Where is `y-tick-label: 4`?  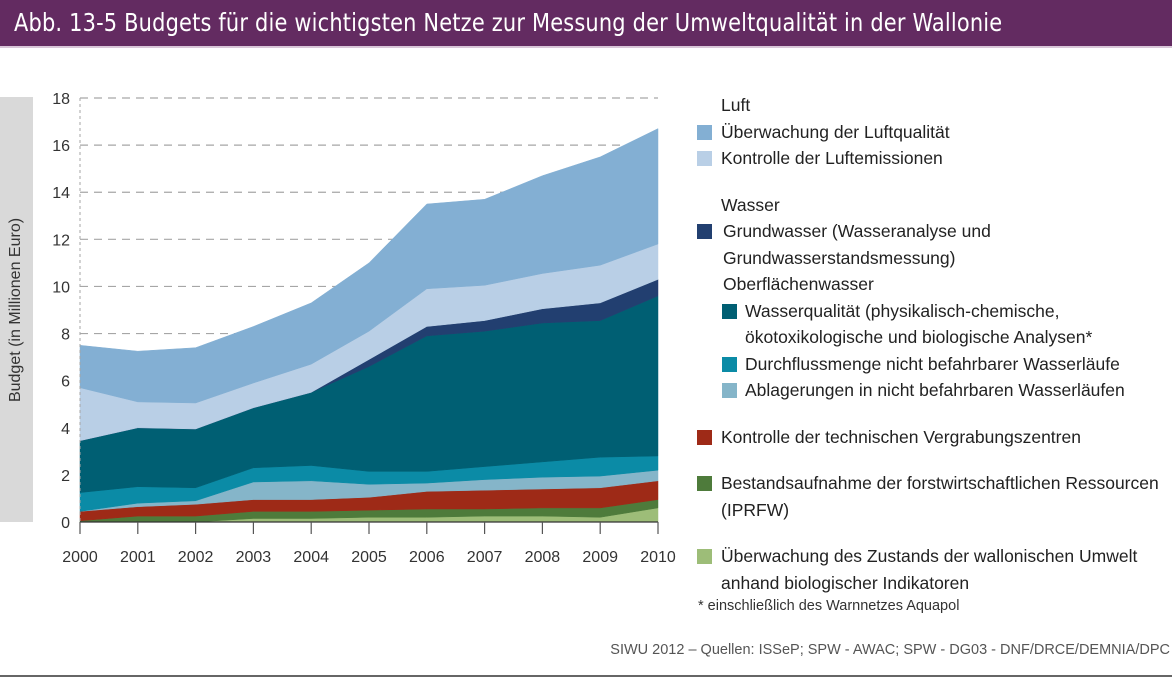
y-tick-label: 4 is located at coordinates (65, 429).